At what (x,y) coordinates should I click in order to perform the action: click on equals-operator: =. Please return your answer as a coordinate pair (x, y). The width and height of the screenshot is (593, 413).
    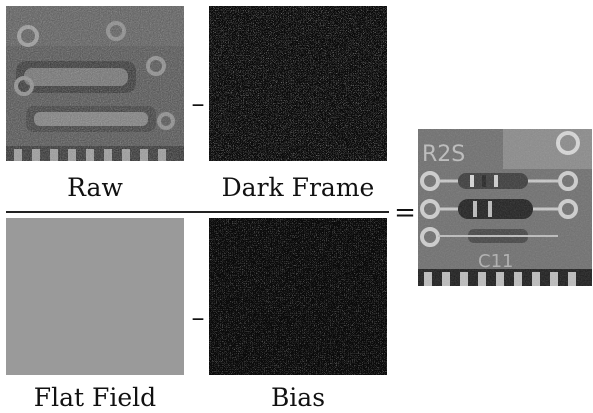
    Looking at the image, I should click on (405, 213).